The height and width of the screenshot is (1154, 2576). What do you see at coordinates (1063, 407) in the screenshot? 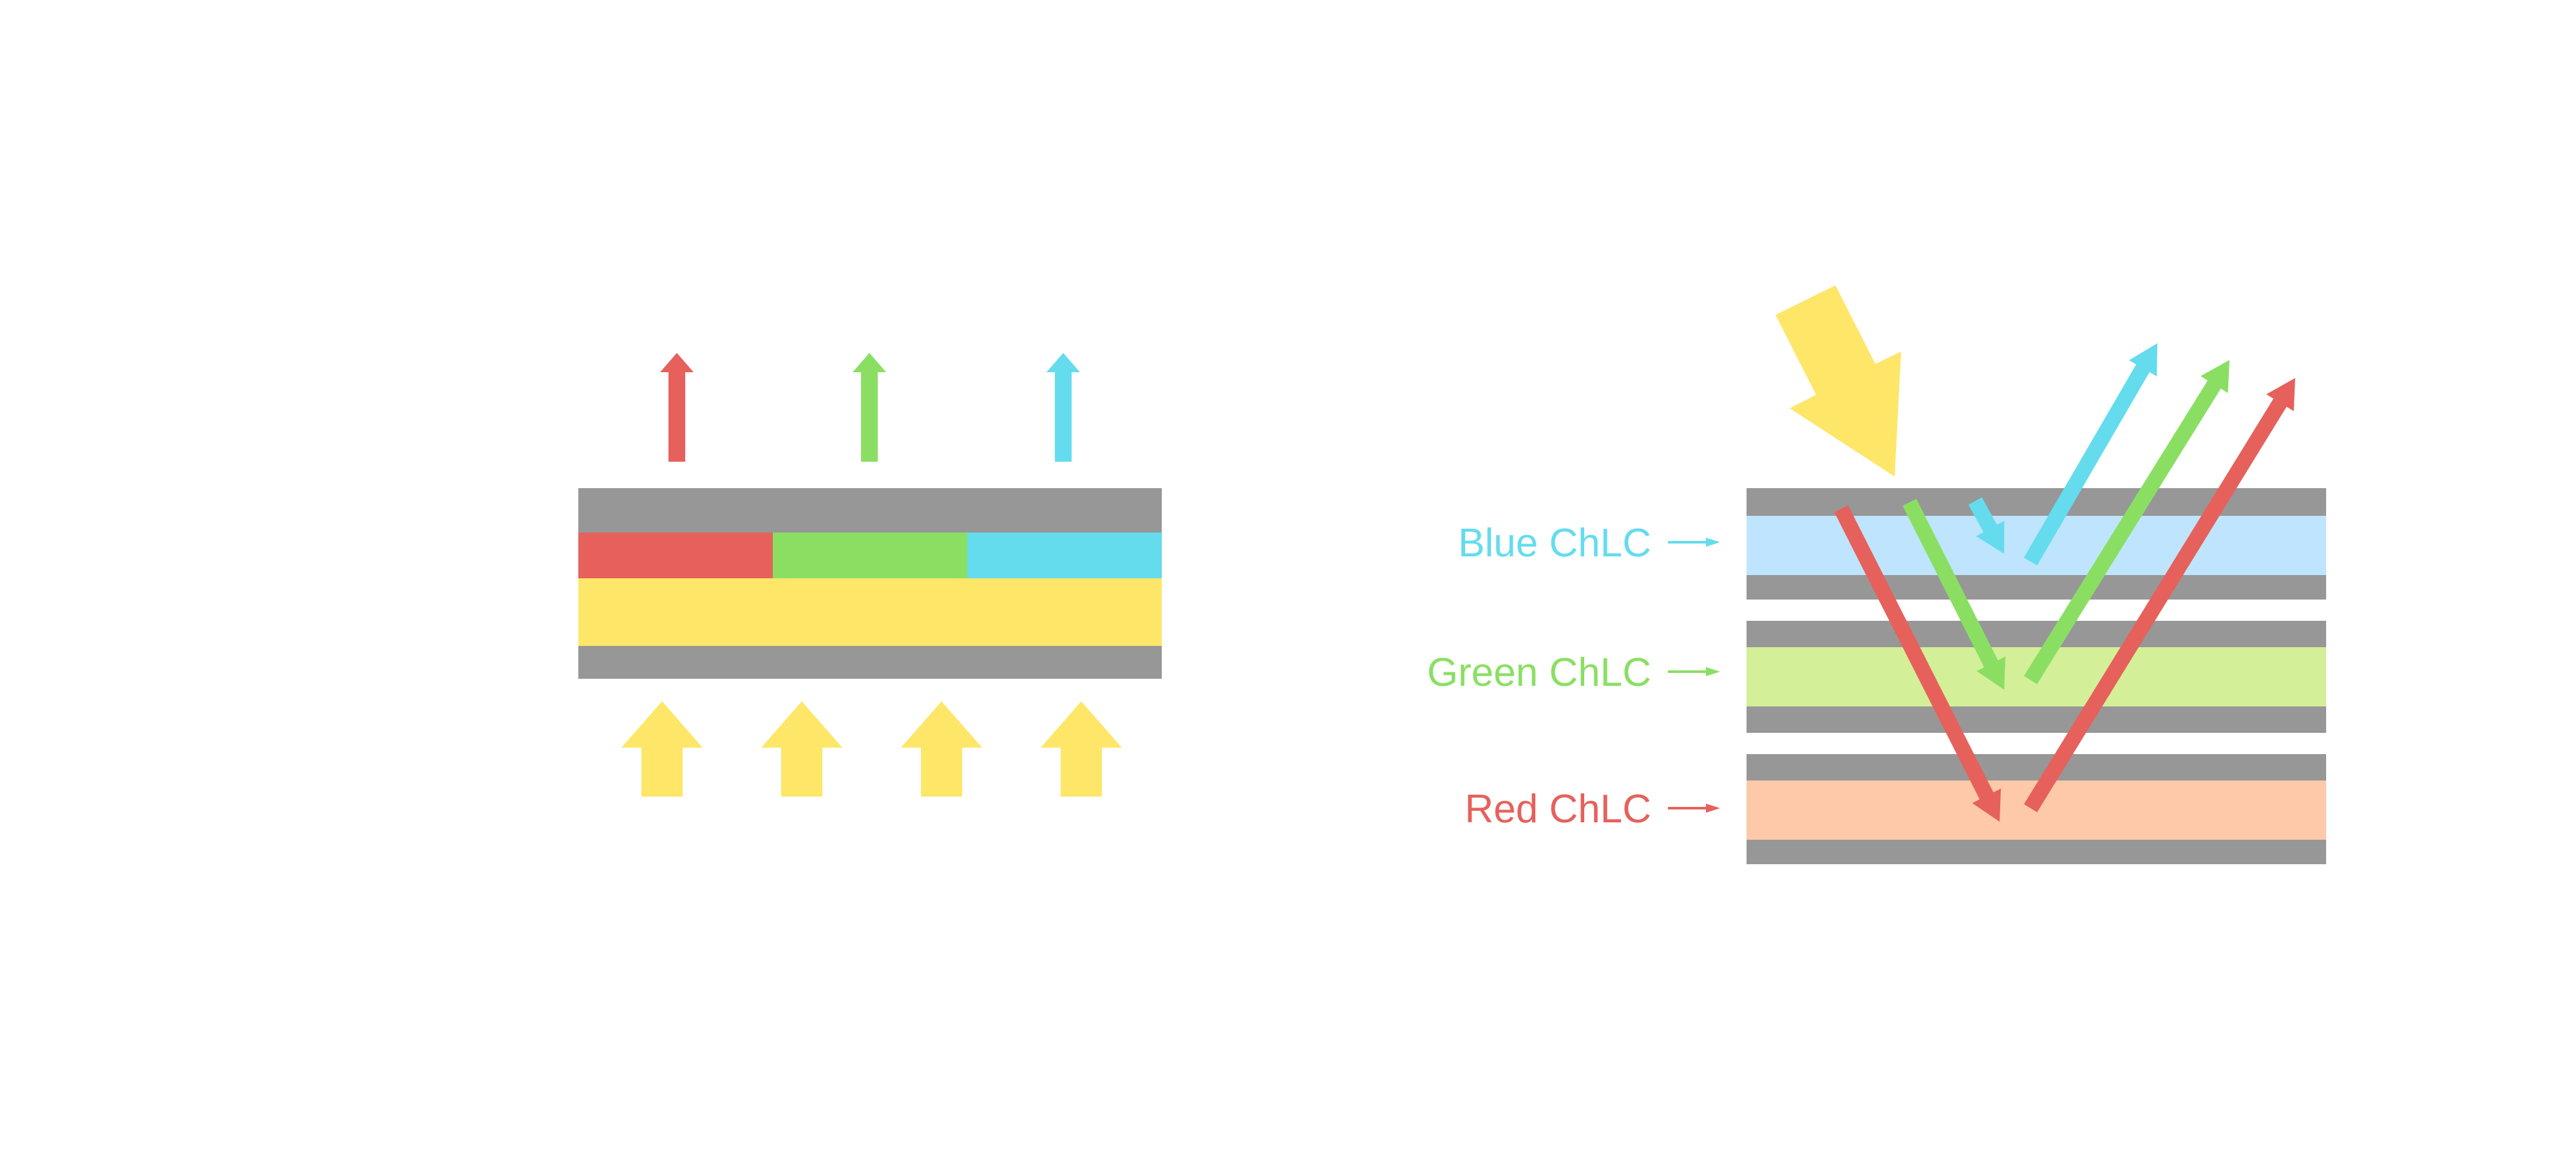
I see `cyan-output-arrow-icon` at bounding box center [1063, 407].